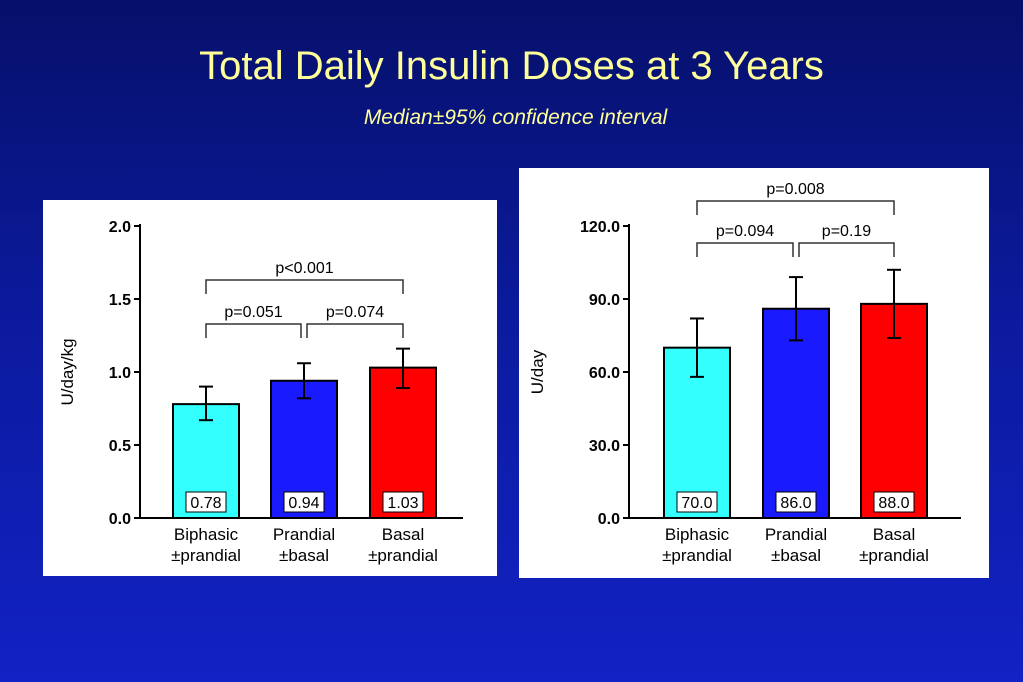 Image resolution: width=1023 pixels, height=682 pixels. I want to click on bar-value-label: 0.94, so click(303, 503).